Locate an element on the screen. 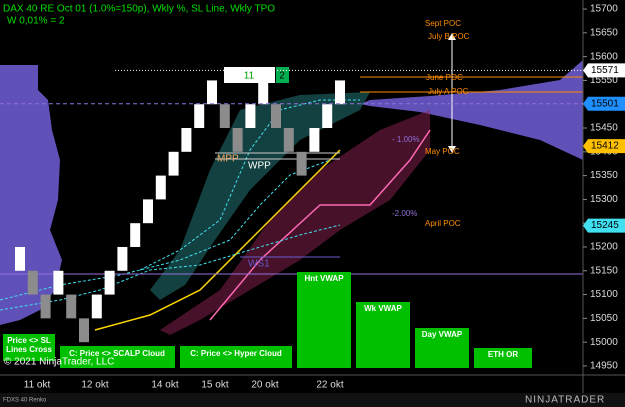 This screenshot has height=407, width=625. y-tick-label: 15650 is located at coordinates (604, 32).